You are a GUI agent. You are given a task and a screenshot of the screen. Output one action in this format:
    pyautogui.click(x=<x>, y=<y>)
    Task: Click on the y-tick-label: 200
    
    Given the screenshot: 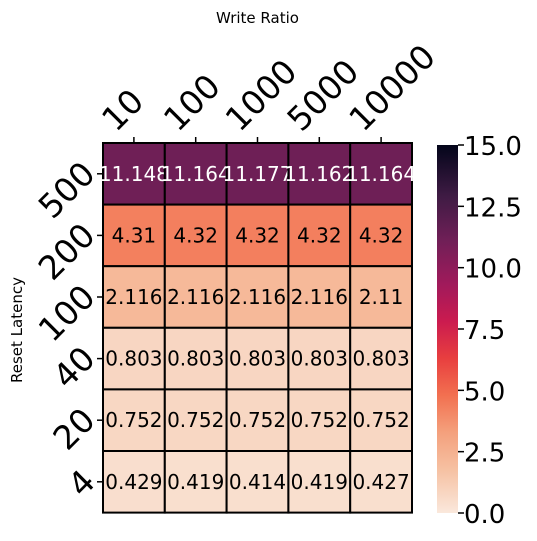 What is the action you would take?
    pyautogui.click(x=67, y=251)
    